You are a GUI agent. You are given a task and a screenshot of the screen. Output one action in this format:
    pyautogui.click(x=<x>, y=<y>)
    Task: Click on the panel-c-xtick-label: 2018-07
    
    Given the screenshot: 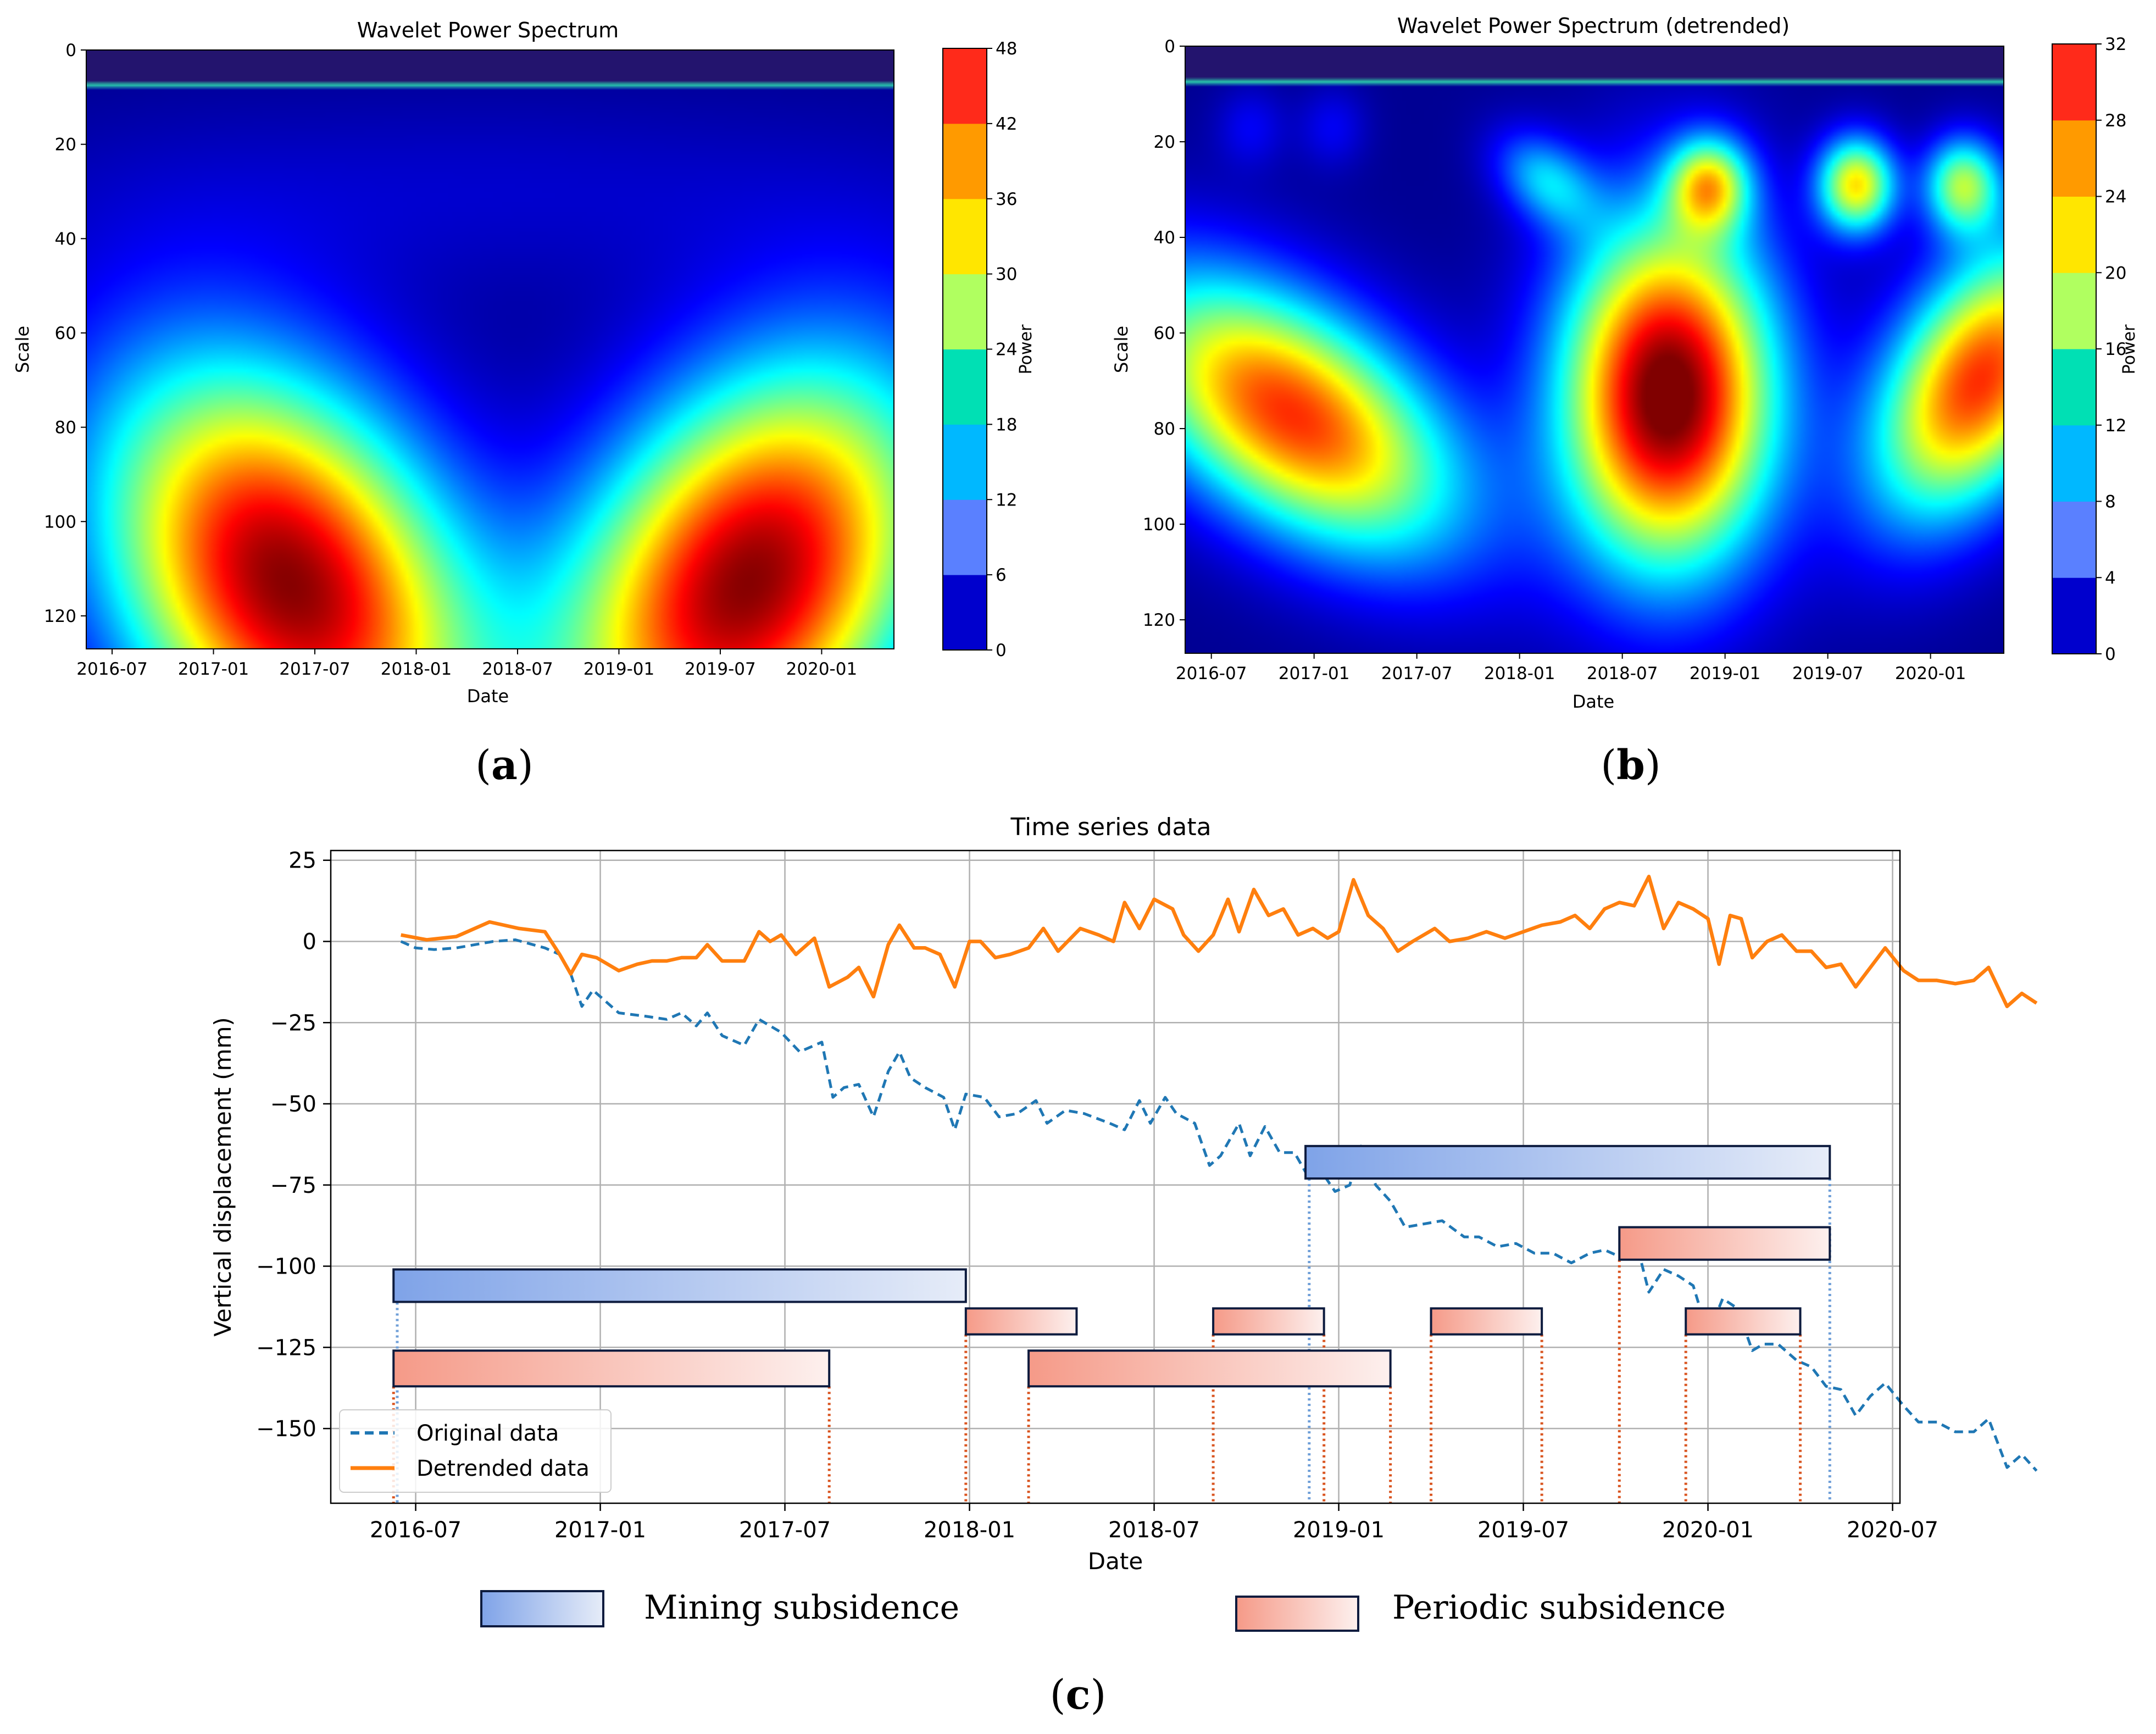 What is the action you would take?
    pyautogui.click(x=1154, y=1530)
    